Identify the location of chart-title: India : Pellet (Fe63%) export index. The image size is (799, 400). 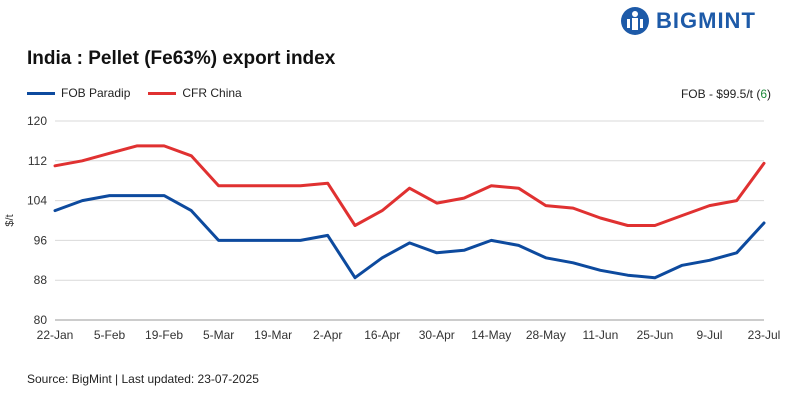
(181, 58).